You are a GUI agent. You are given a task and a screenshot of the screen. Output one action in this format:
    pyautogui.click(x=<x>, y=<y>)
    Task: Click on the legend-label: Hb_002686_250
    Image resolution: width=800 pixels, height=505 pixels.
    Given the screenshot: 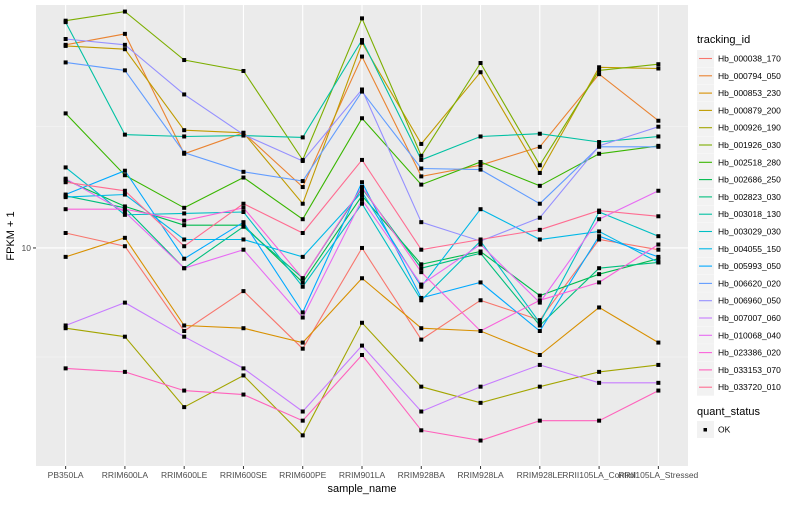 What is the action you would take?
    pyautogui.click(x=749, y=180)
    